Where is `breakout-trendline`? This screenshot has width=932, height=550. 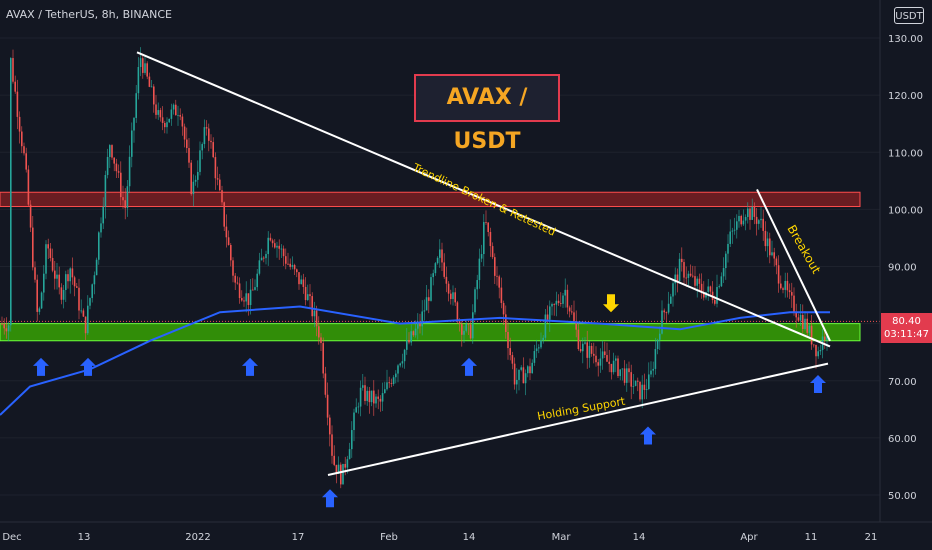 breakout-trendline is located at coordinates (793, 265).